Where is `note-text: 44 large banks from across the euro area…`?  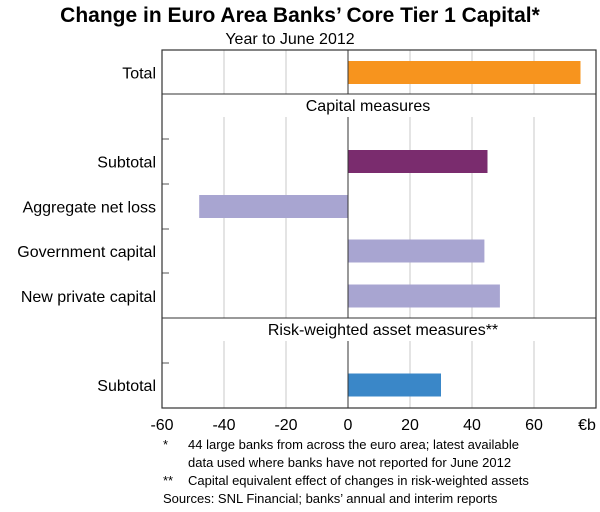
note-text: 44 large banks from across the euro area… is located at coordinates (353, 444).